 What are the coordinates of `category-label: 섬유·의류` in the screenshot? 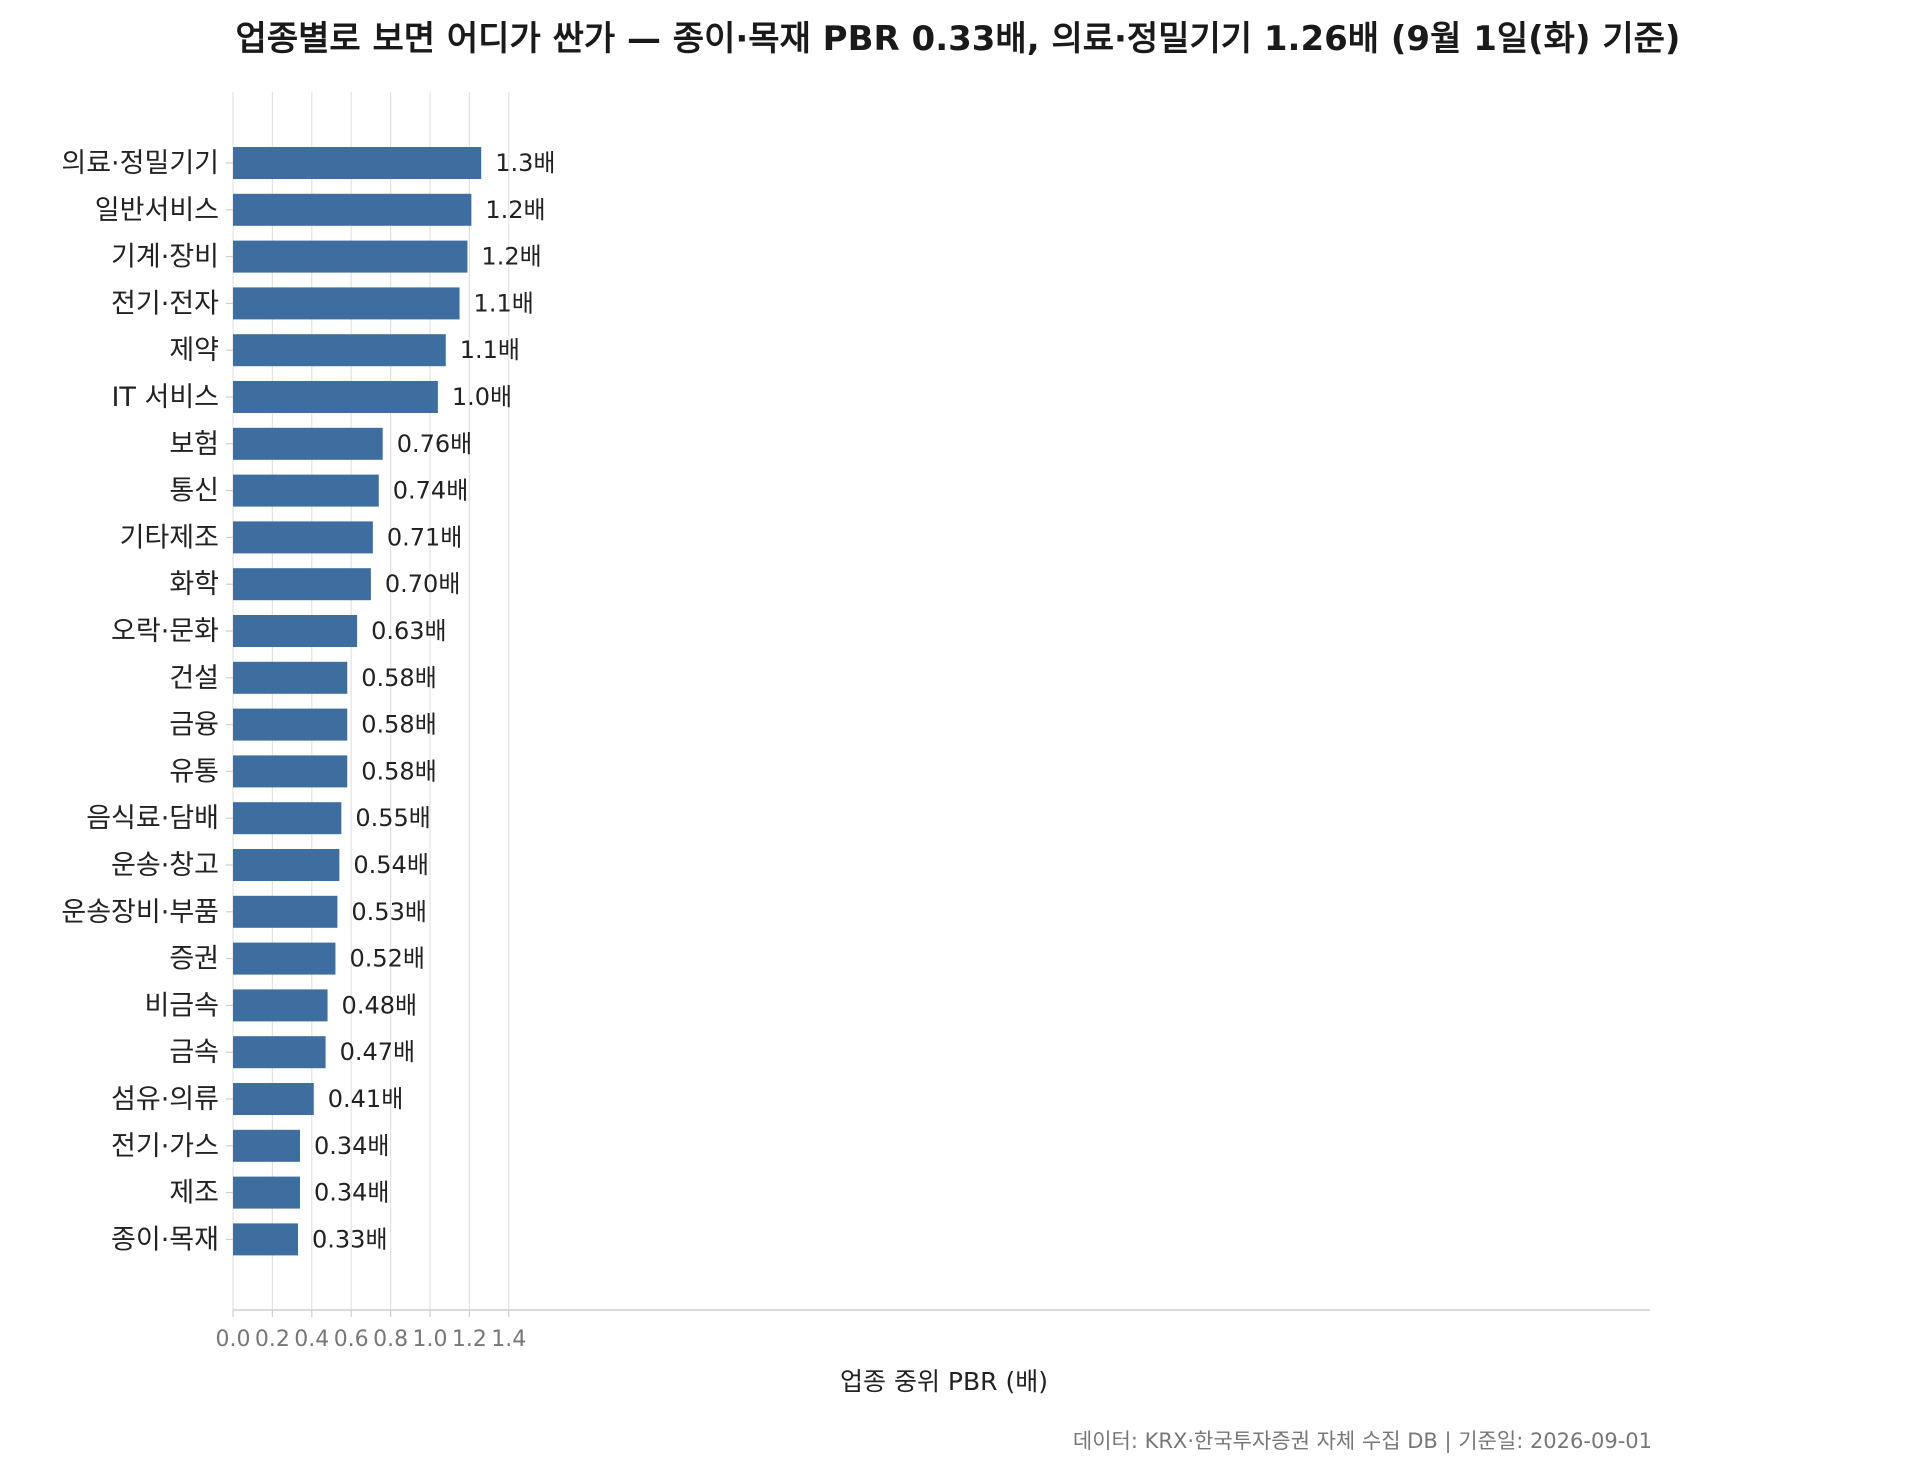 It's located at (165, 1099).